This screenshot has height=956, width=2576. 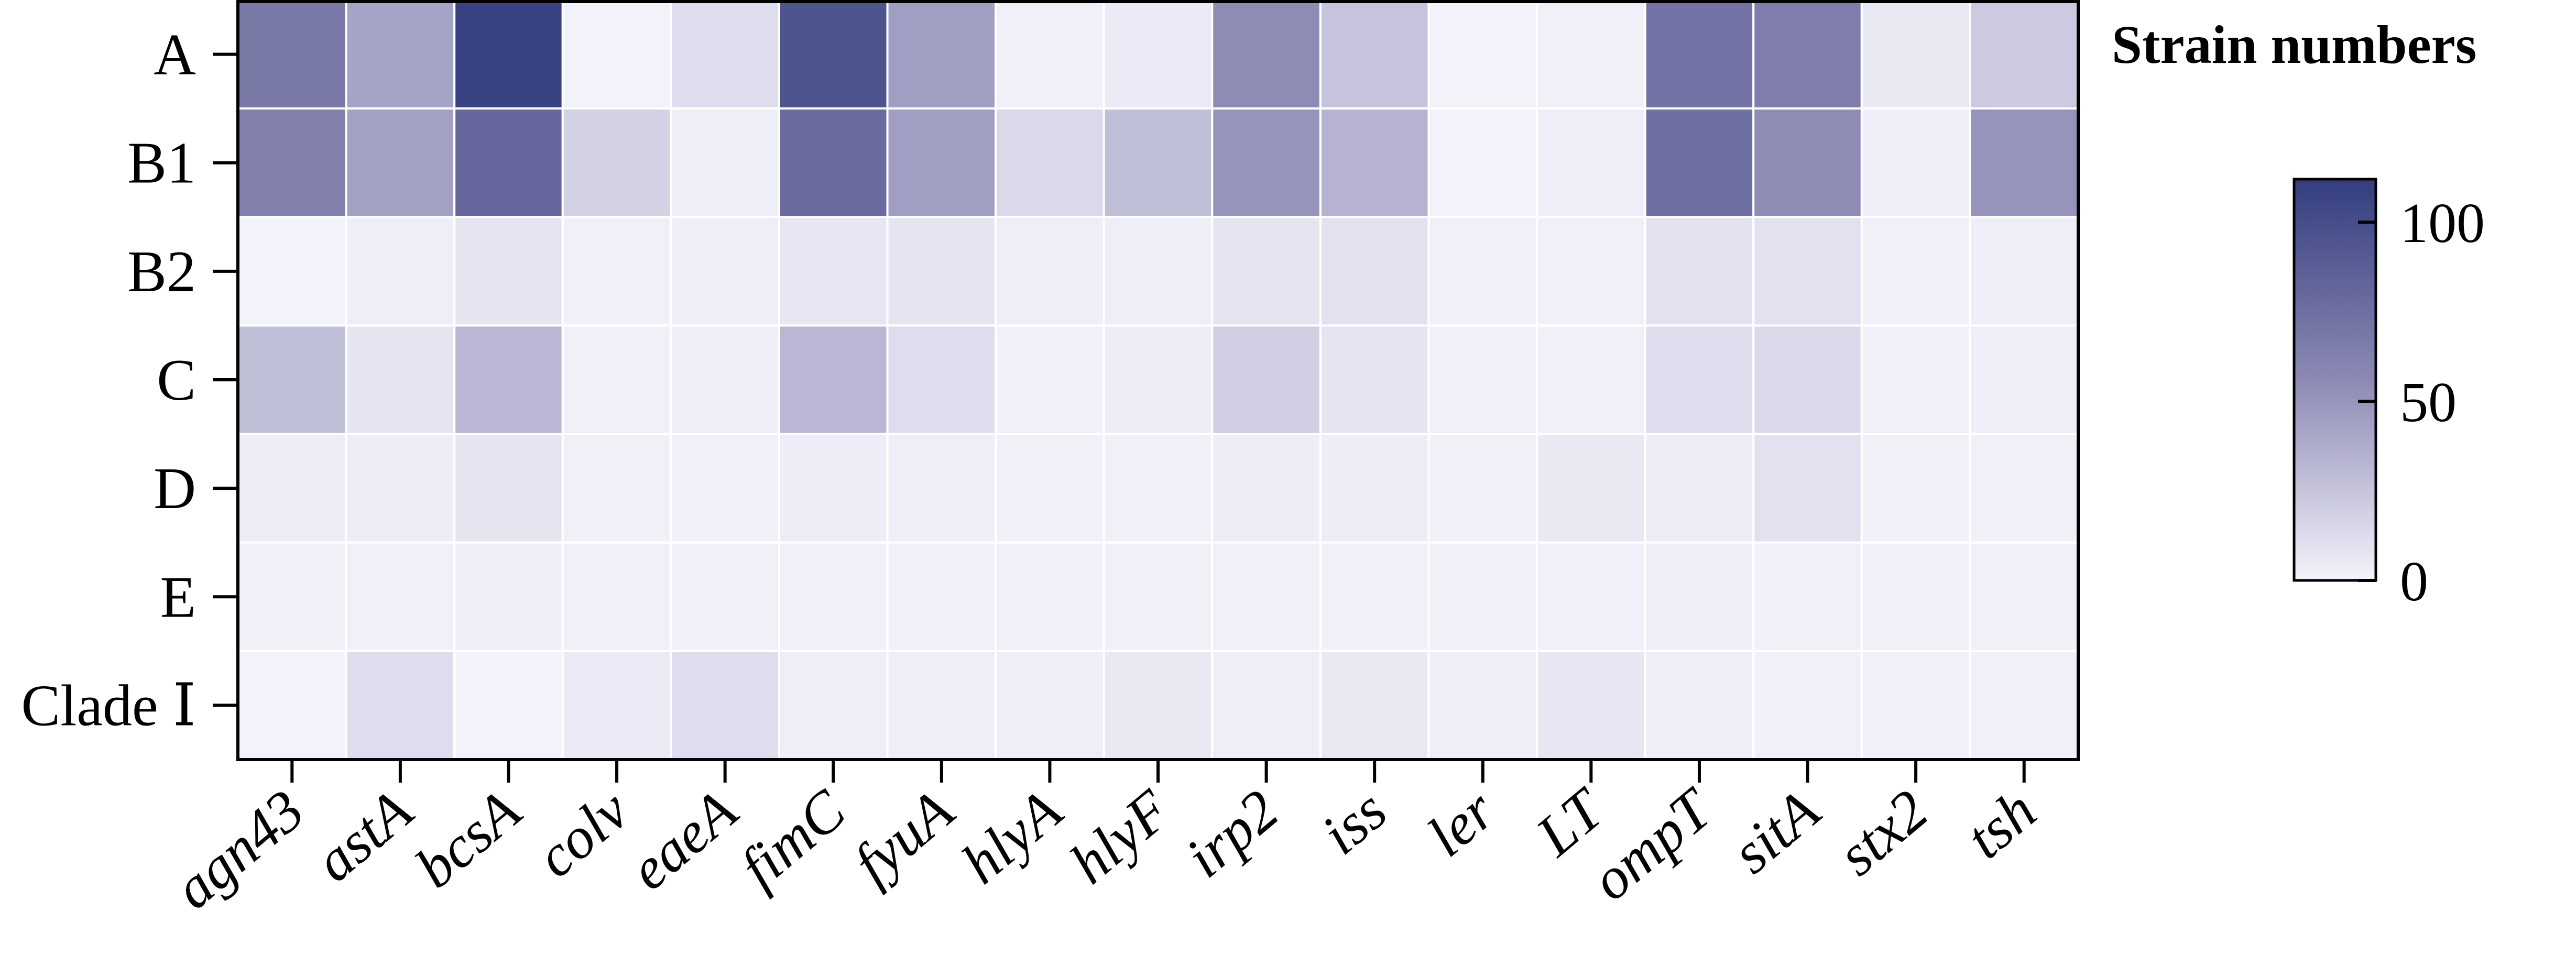 I want to click on row-label: C, so click(x=176, y=381).